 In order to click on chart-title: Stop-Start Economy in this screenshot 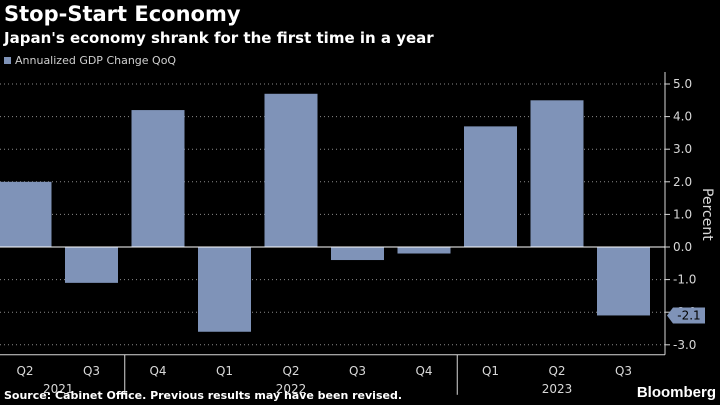, I will do `click(122, 14)`.